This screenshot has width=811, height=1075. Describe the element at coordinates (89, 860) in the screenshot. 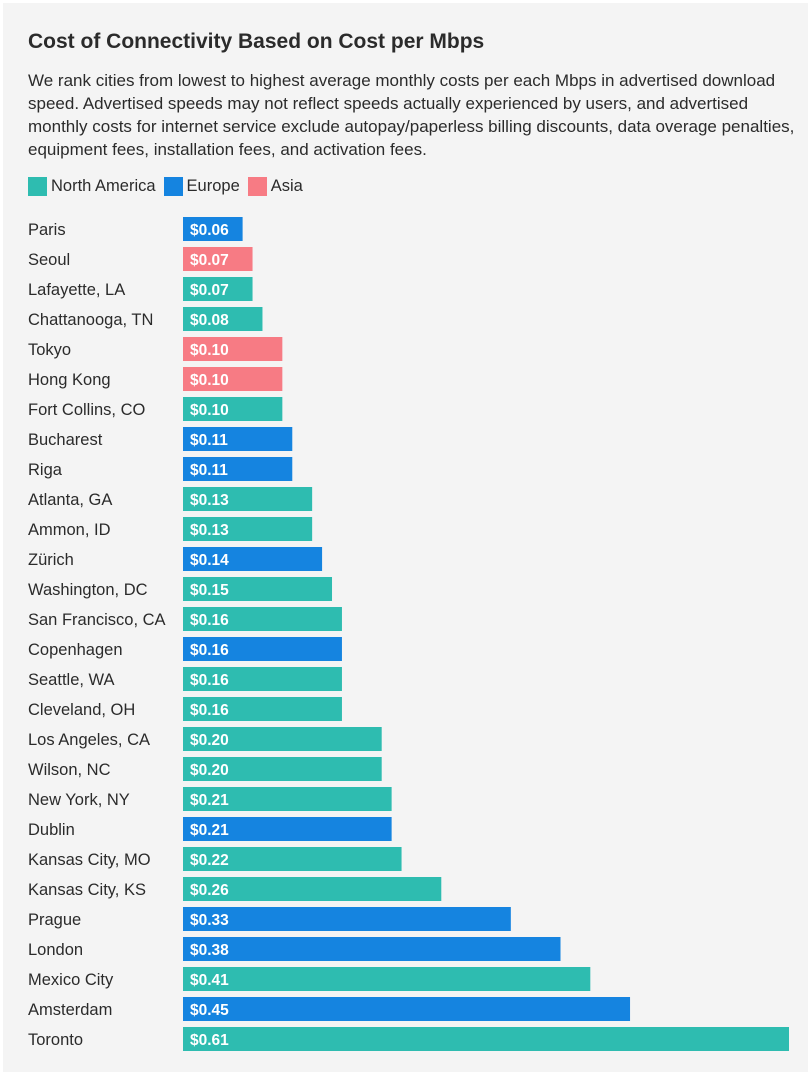

I see `category-label-kansas-city-mo: Kansas City, MO` at that location.